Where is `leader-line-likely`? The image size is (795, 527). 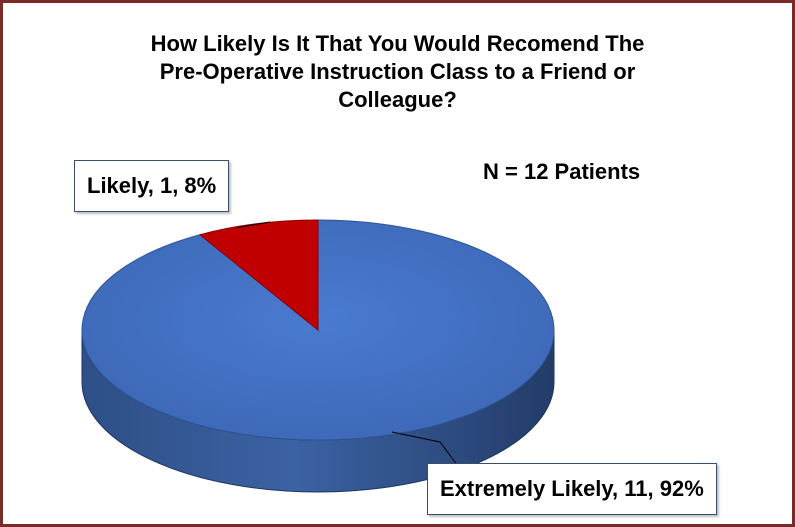
leader-line-likely is located at coordinates (253, 225).